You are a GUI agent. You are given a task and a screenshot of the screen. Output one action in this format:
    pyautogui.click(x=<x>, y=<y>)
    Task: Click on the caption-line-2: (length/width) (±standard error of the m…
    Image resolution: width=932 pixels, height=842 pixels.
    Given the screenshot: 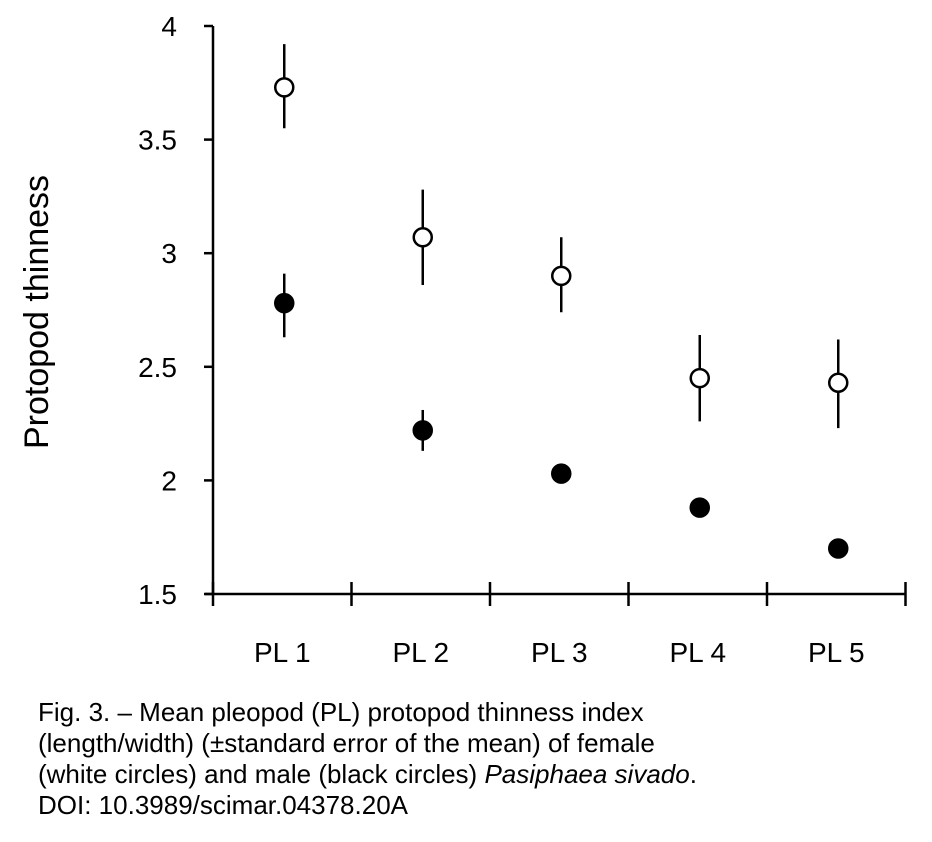 What is the action you would take?
    pyautogui.click(x=346, y=743)
    